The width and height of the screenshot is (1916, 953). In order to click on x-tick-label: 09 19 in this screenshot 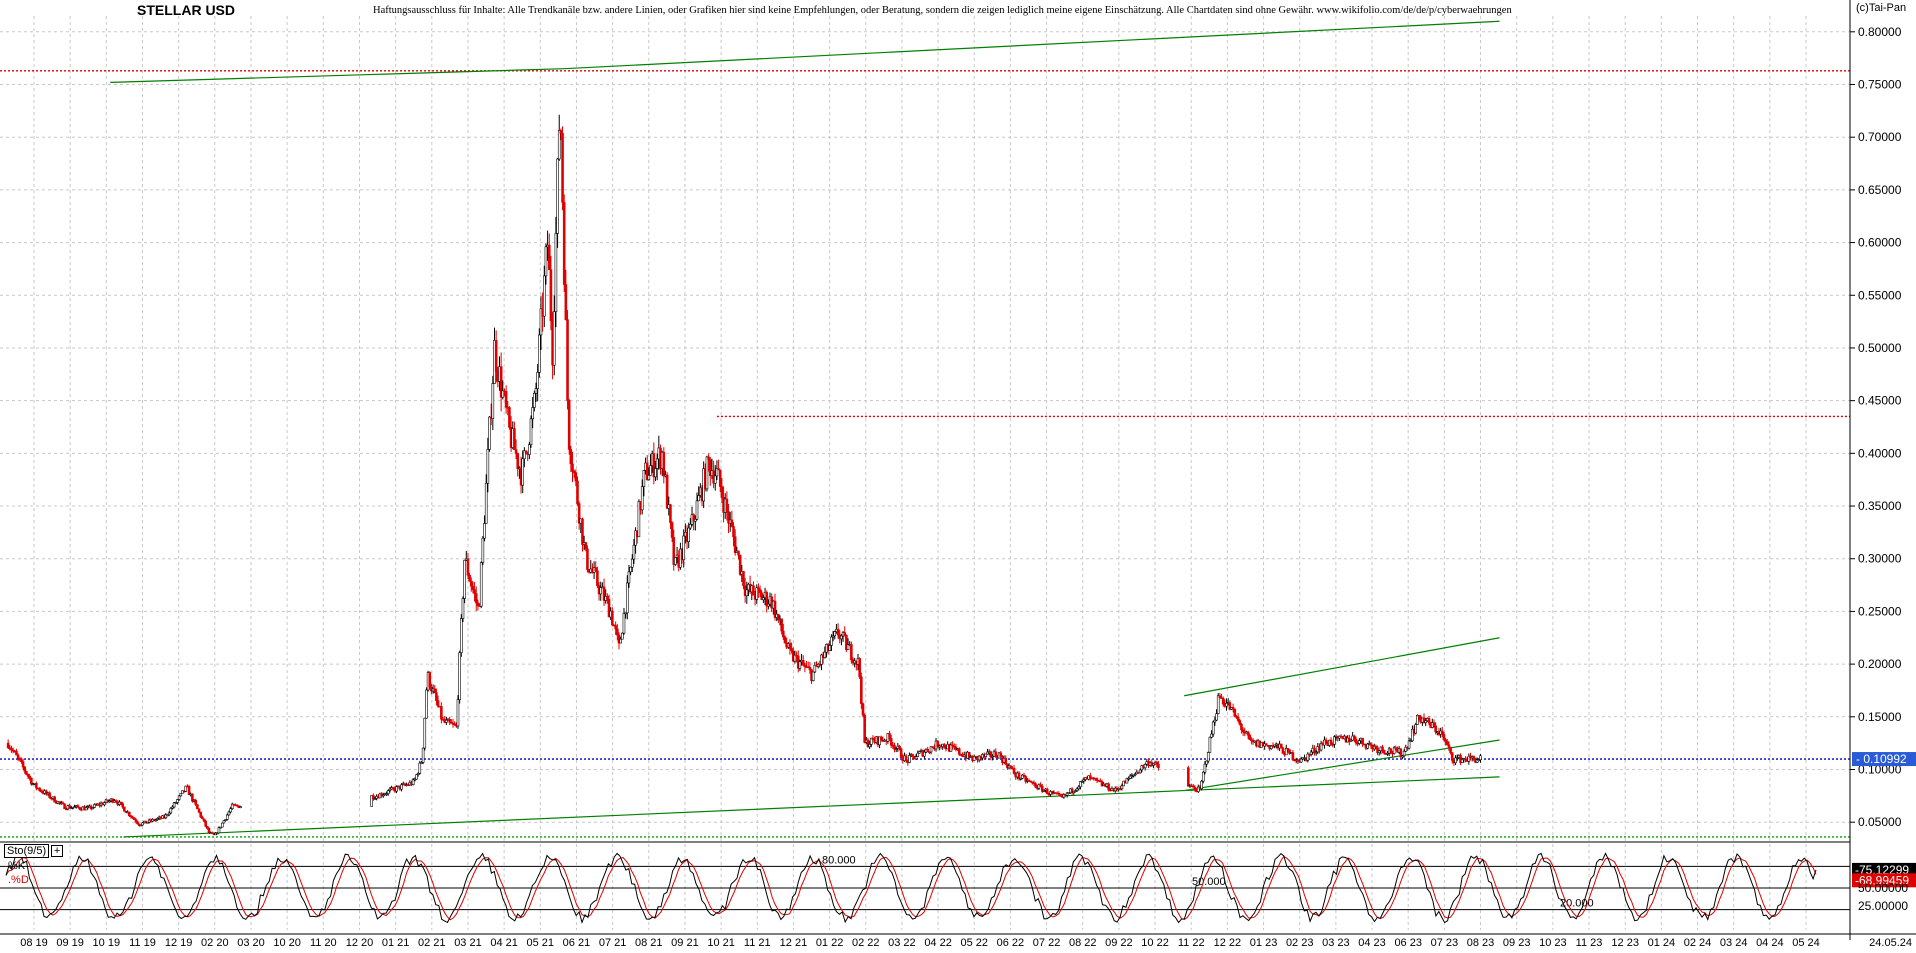, I will do `click(70, 942)`.